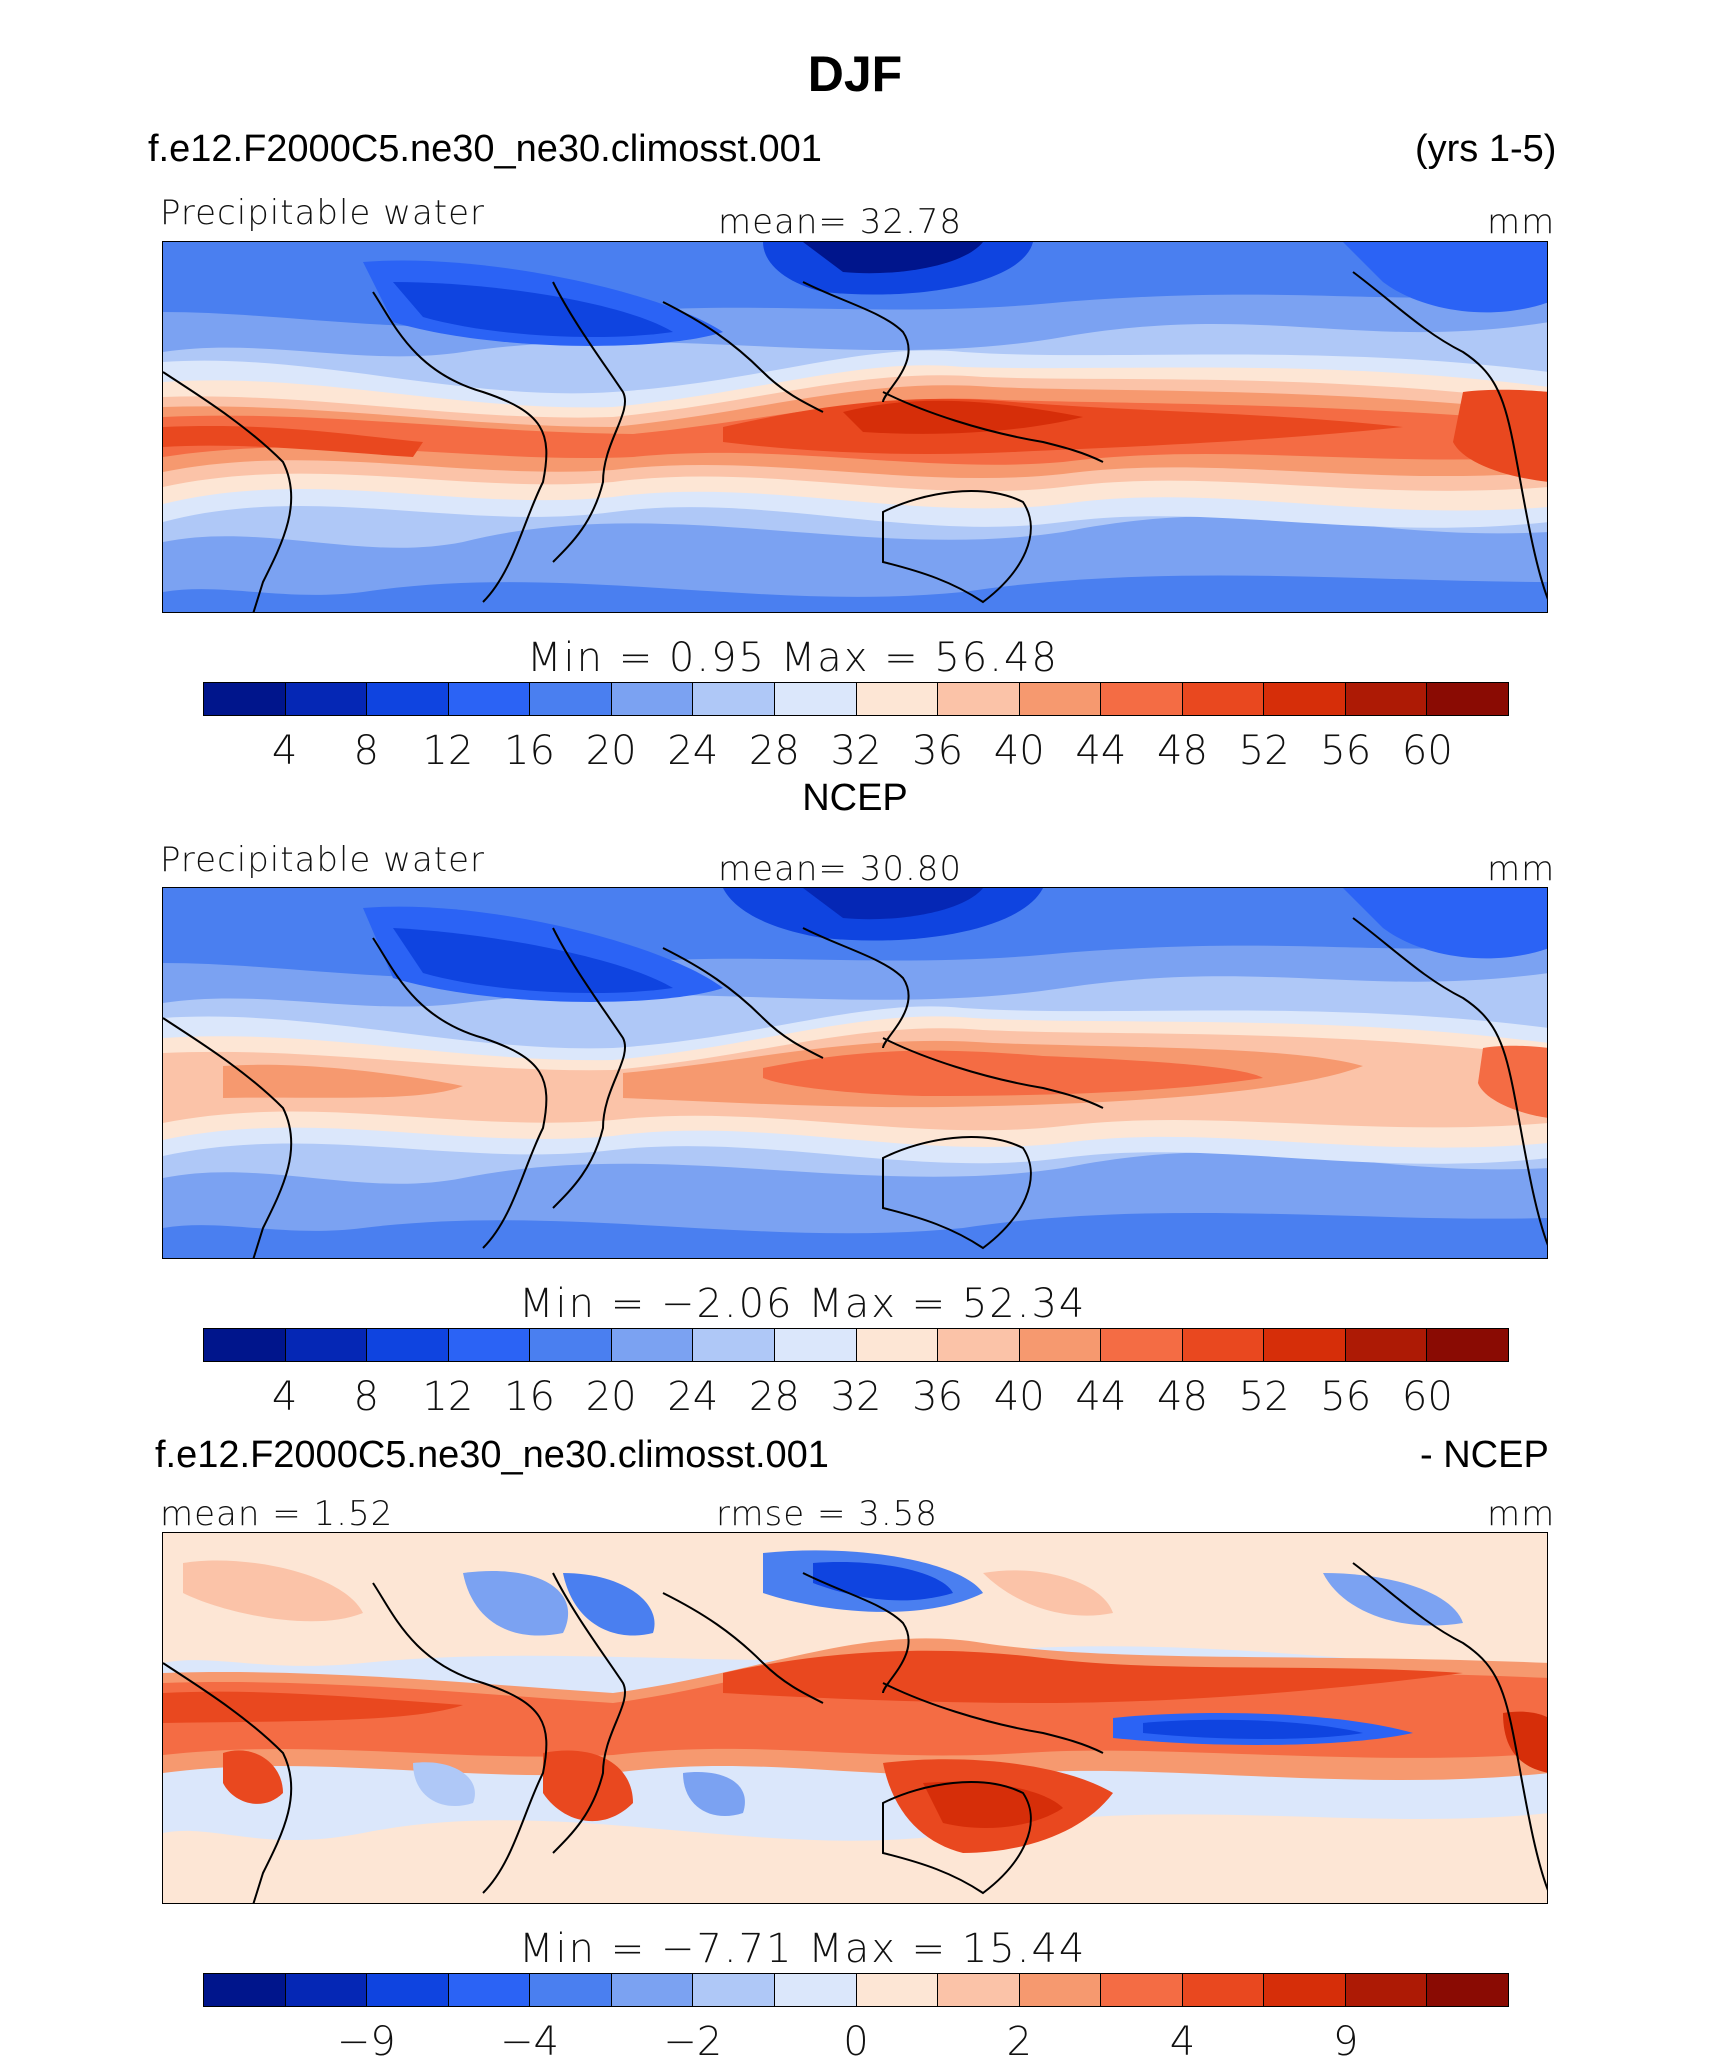 The width and height of the screenshot is (1710, 2065). What do you see at coordinates (366, 2042) in the screenshot?
I see `colorbar-tick-label: −9` at bounding box center [366, 2042].